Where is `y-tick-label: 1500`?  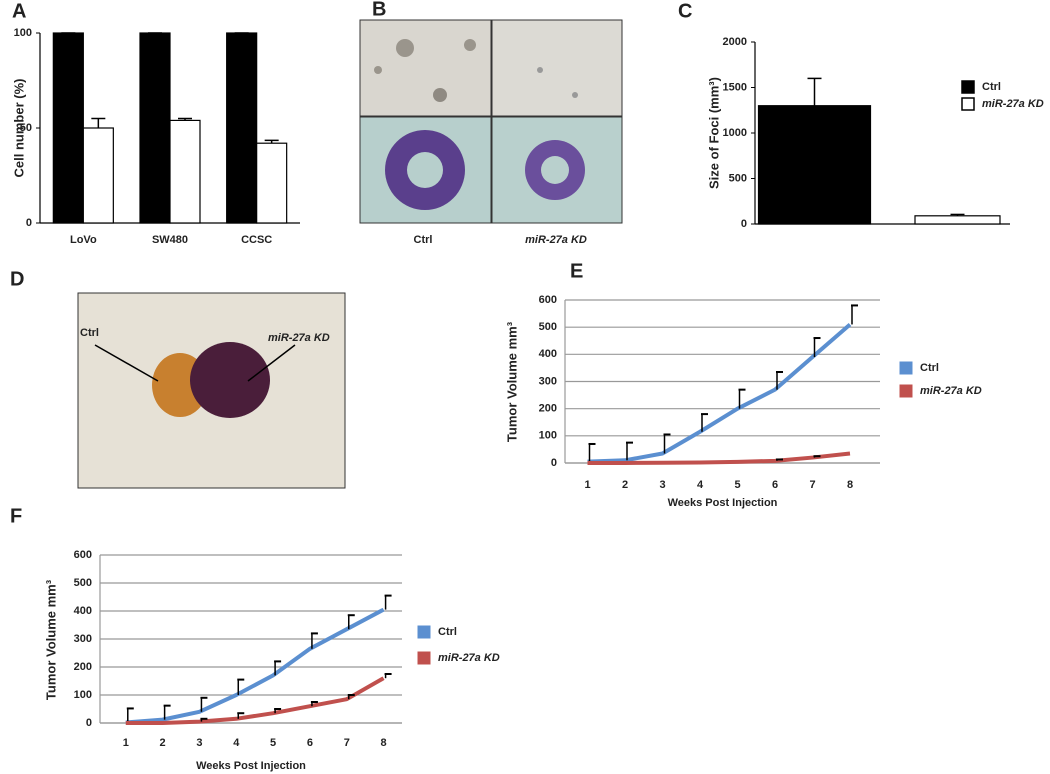 y-tick-label: 1500 is located at coordinates (735, 87).